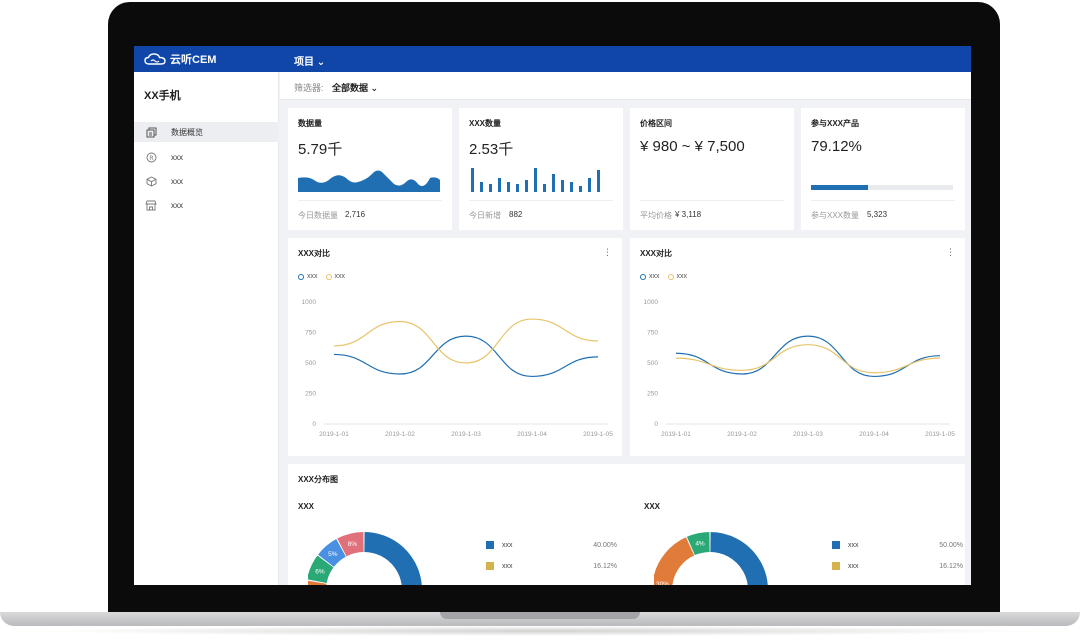 The height and width of the screenshot is (641, 1080). Describe the element at coordinates (355, 88) in the screenshot. I see `filter-dropdown: 全部数据 ⌄` at that location.